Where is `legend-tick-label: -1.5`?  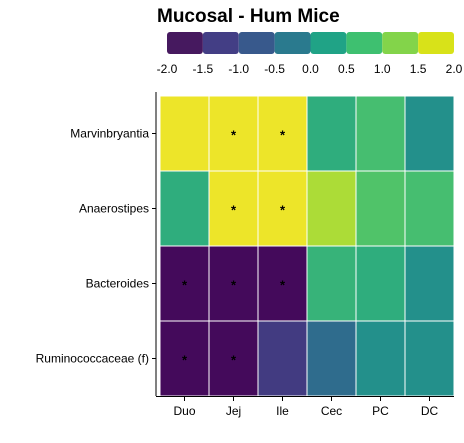
legend-tick-label: -1.5 is located at coordinates (203, 69).